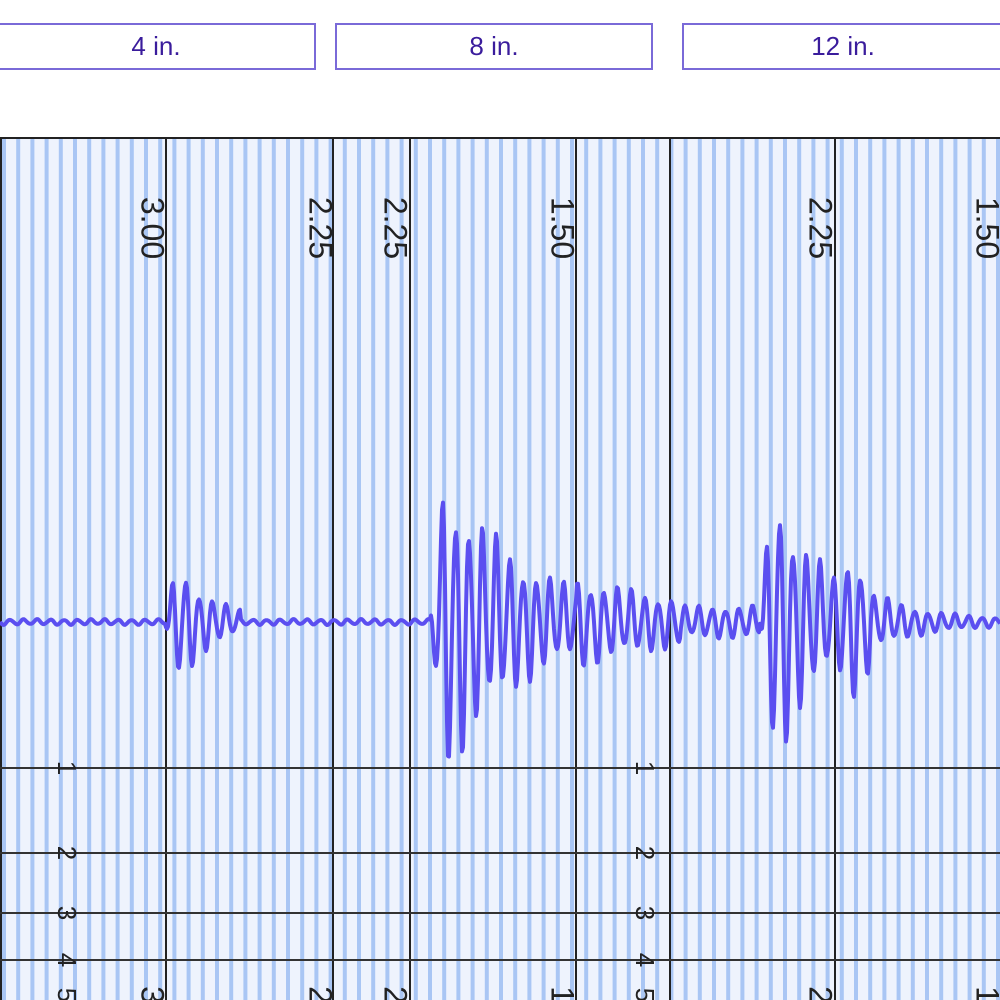 The image size is (1000, 1000). Describe the element at coordinates (153, 993) in the screenshot. I see `bottom-label: 3` at that location.